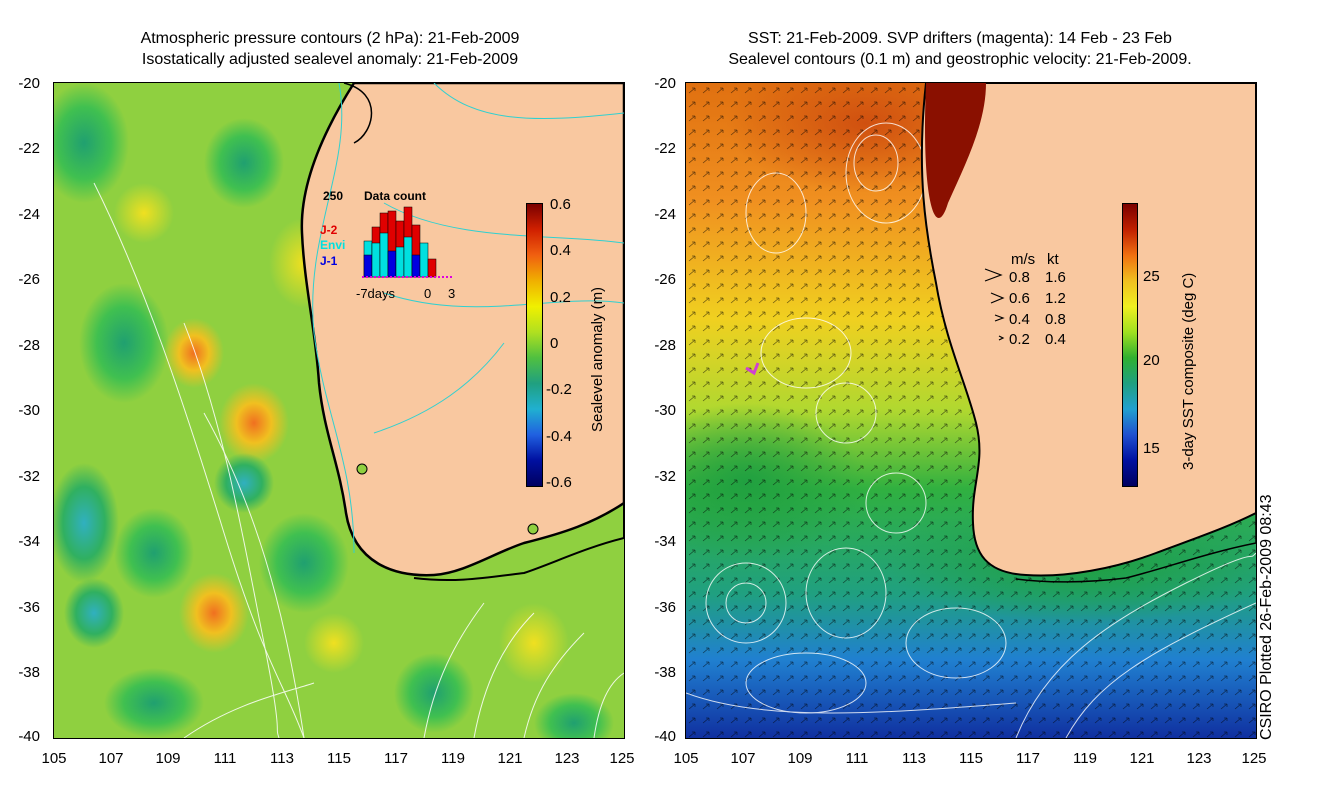 The width and height of the screenshot is (1320, 810). I want to click on speed-row-ms: 0.8, so click(1019, 277).